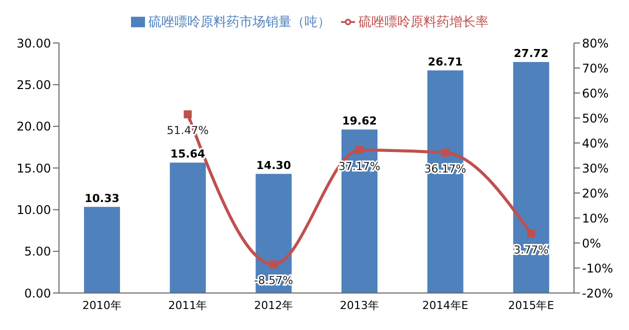 This screenshot has height=330, width=629. Describe the element at coordinates (33, 85) in the screenshot. I see `y-tick-label: 25.00` at that location.